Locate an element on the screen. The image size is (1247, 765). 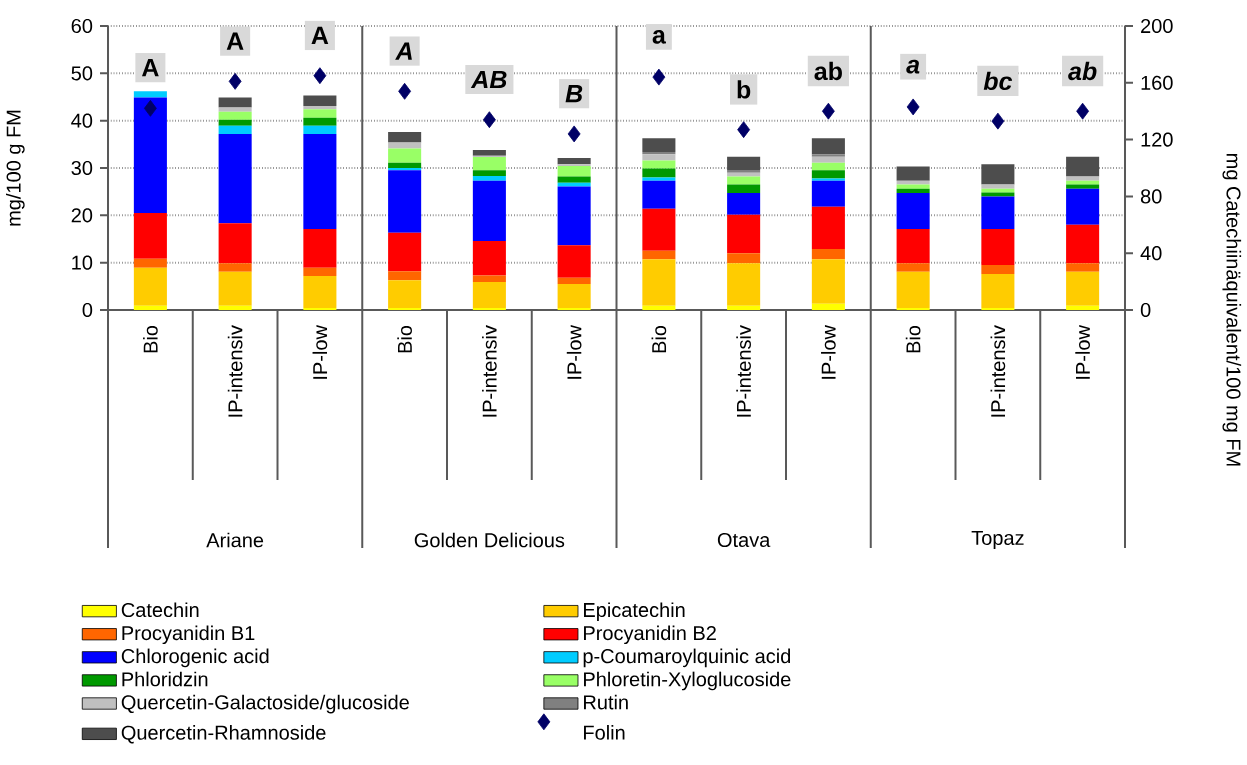
legend-label: Phloretin-Xyloglucoside is located at coordinates (687, 681).